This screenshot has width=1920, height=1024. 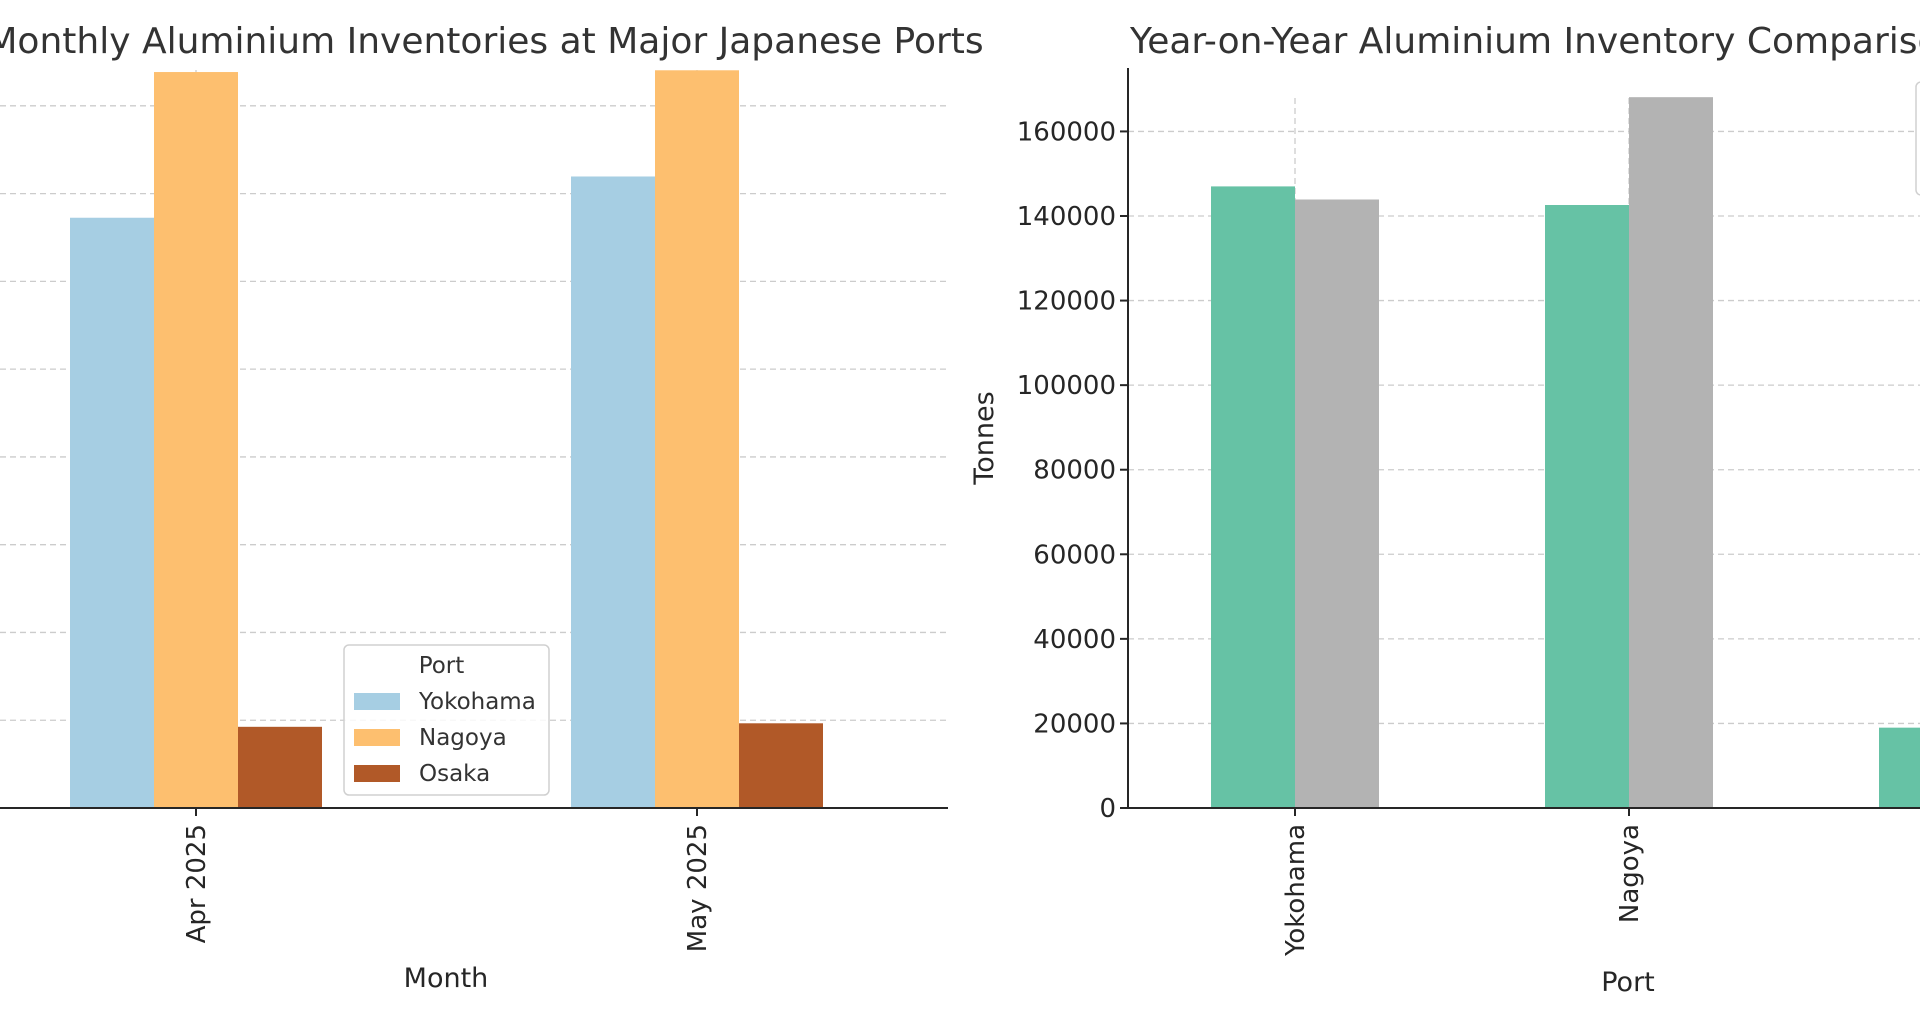 I want to click on y-tick-label: 100000, so click(x=1066, y=386).